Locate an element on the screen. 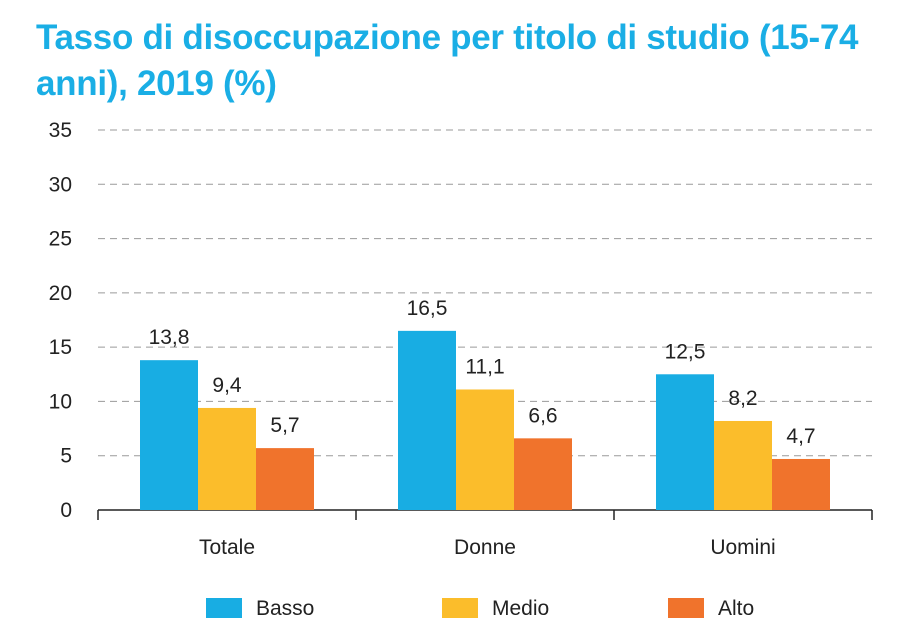 The height and width of the screenshot is (640, 914). bar-alto-uomini is located at coordinates (801, 484).